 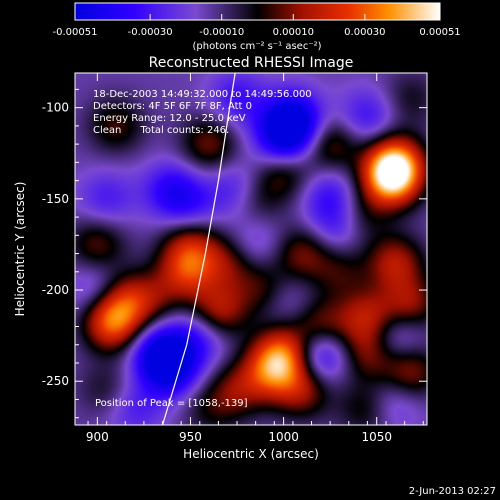 I want to click on x-tick-label: 950, so click(x=190, y=437).